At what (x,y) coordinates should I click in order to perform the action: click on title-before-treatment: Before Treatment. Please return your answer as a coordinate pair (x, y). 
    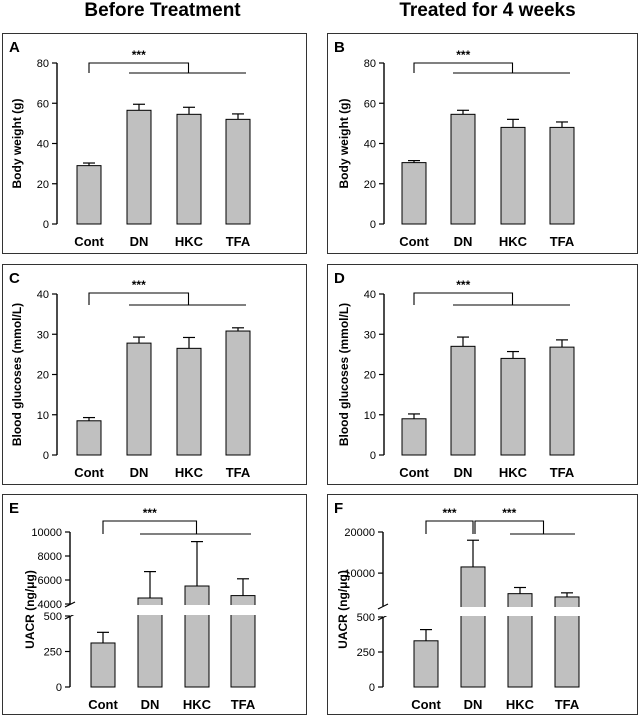
    Looking at the image, I should click on (162, 10).